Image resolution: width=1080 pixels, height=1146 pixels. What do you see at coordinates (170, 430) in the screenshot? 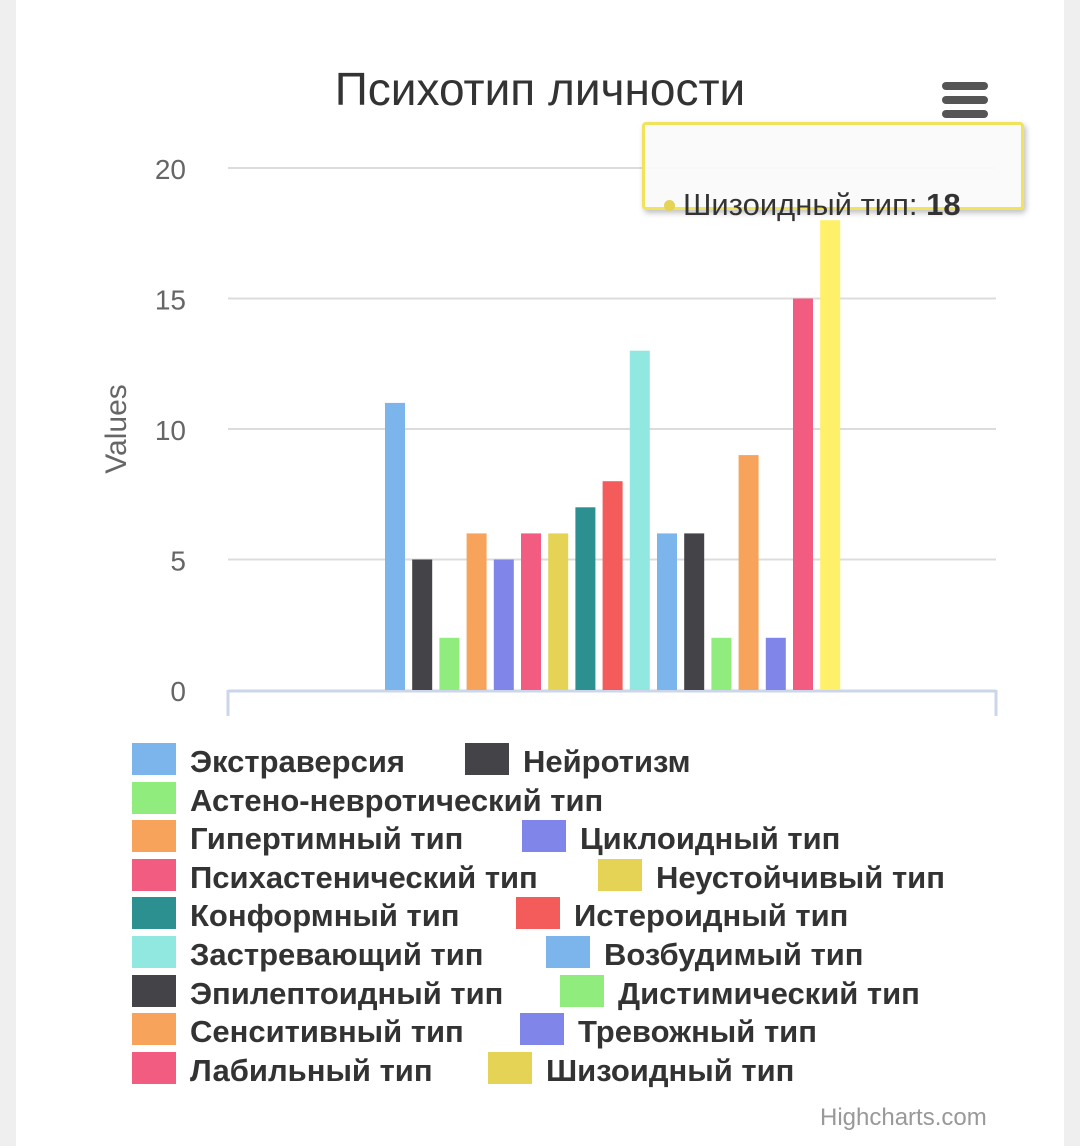
I see `y-tick-label: 10` at bounding box center [170, 430].